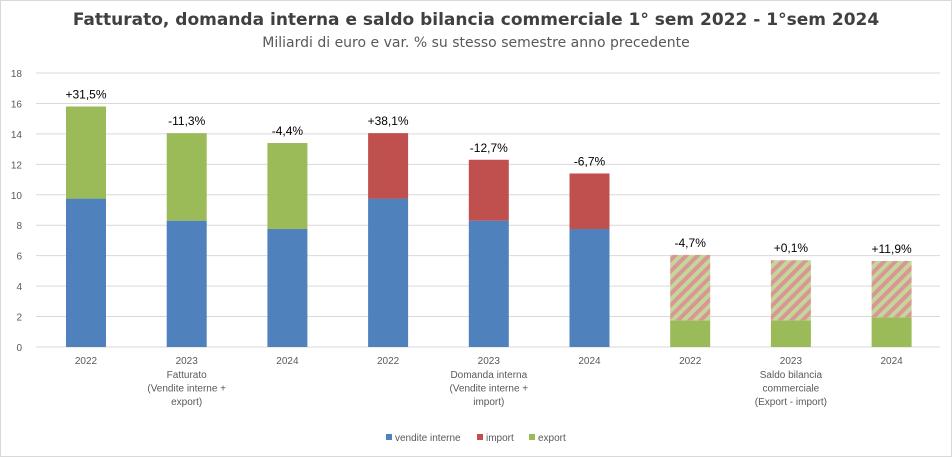 Image resolution: width=952 pixels, height=457 pixels. Describe the element at coordinates (552, 438) in the screenshot. I see `legend-label: export` at that location.